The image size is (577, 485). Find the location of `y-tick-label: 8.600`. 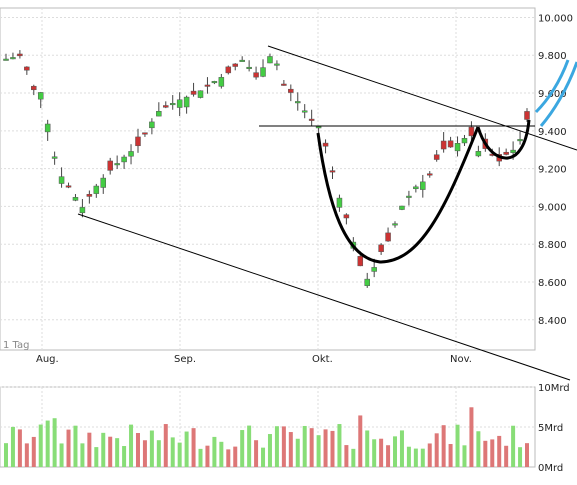

y-tick-label: 8.600 is located at coordinates (552, 283).